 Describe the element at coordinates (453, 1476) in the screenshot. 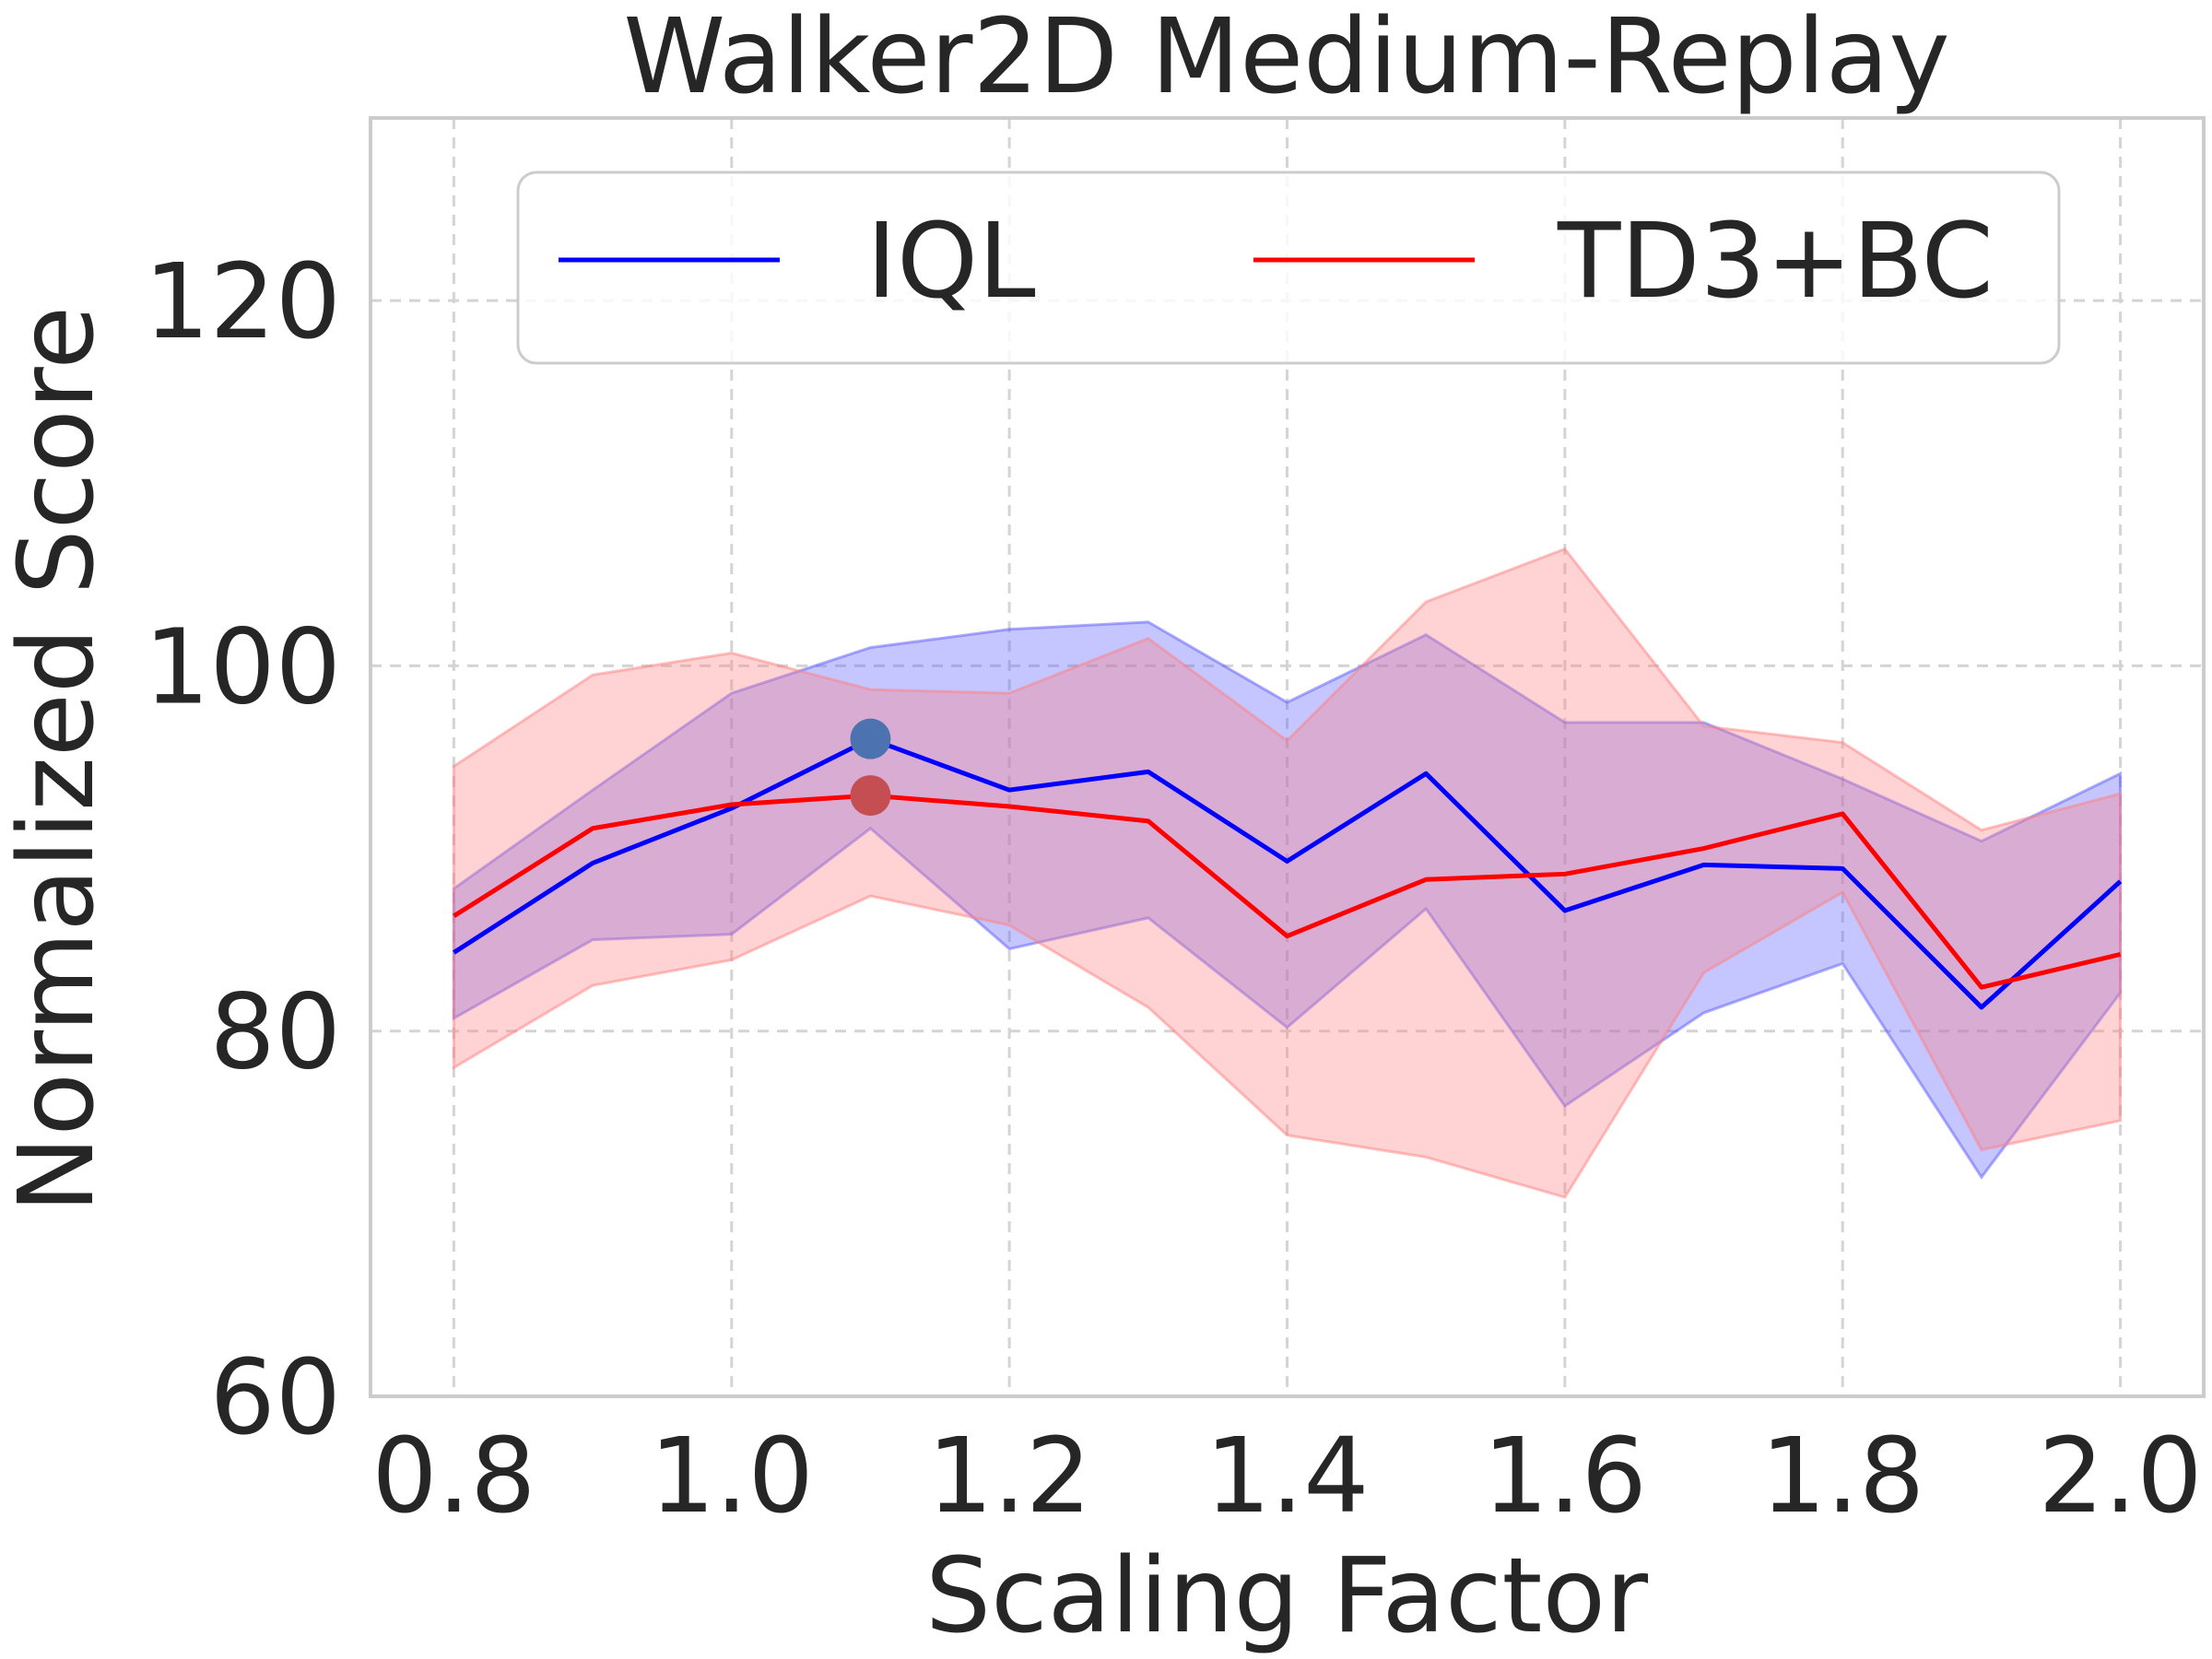

I see `x-tick-label-0: 0.8` at that location.